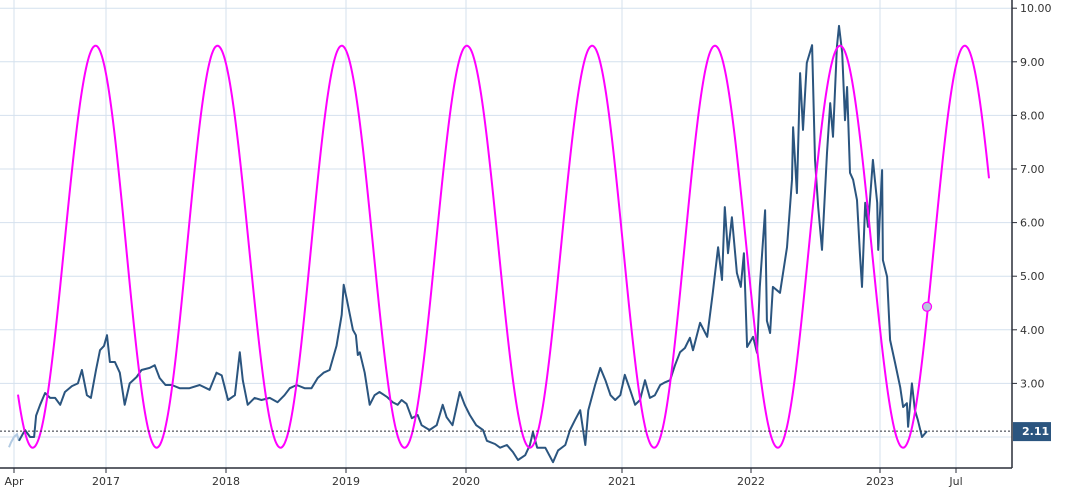  Describe the element at coordinates (880, 481) in the screenshot. I see `x-tick-label: 2023` at that location.